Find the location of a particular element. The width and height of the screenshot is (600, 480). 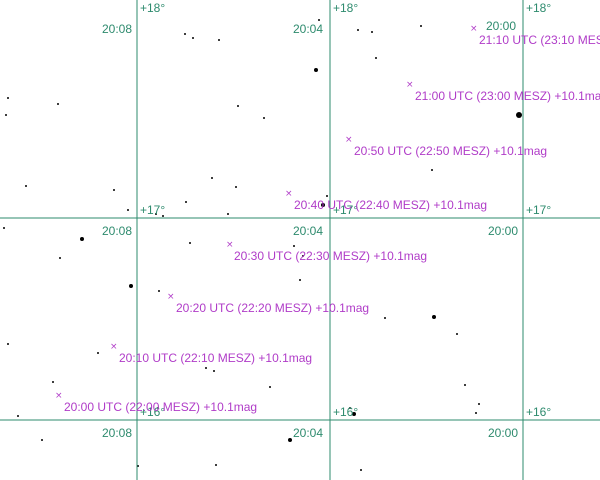

ephemeris-point: × 20:10 UTC (22:10 MESZ) +10.1mag is located at coordinates (211, 353).